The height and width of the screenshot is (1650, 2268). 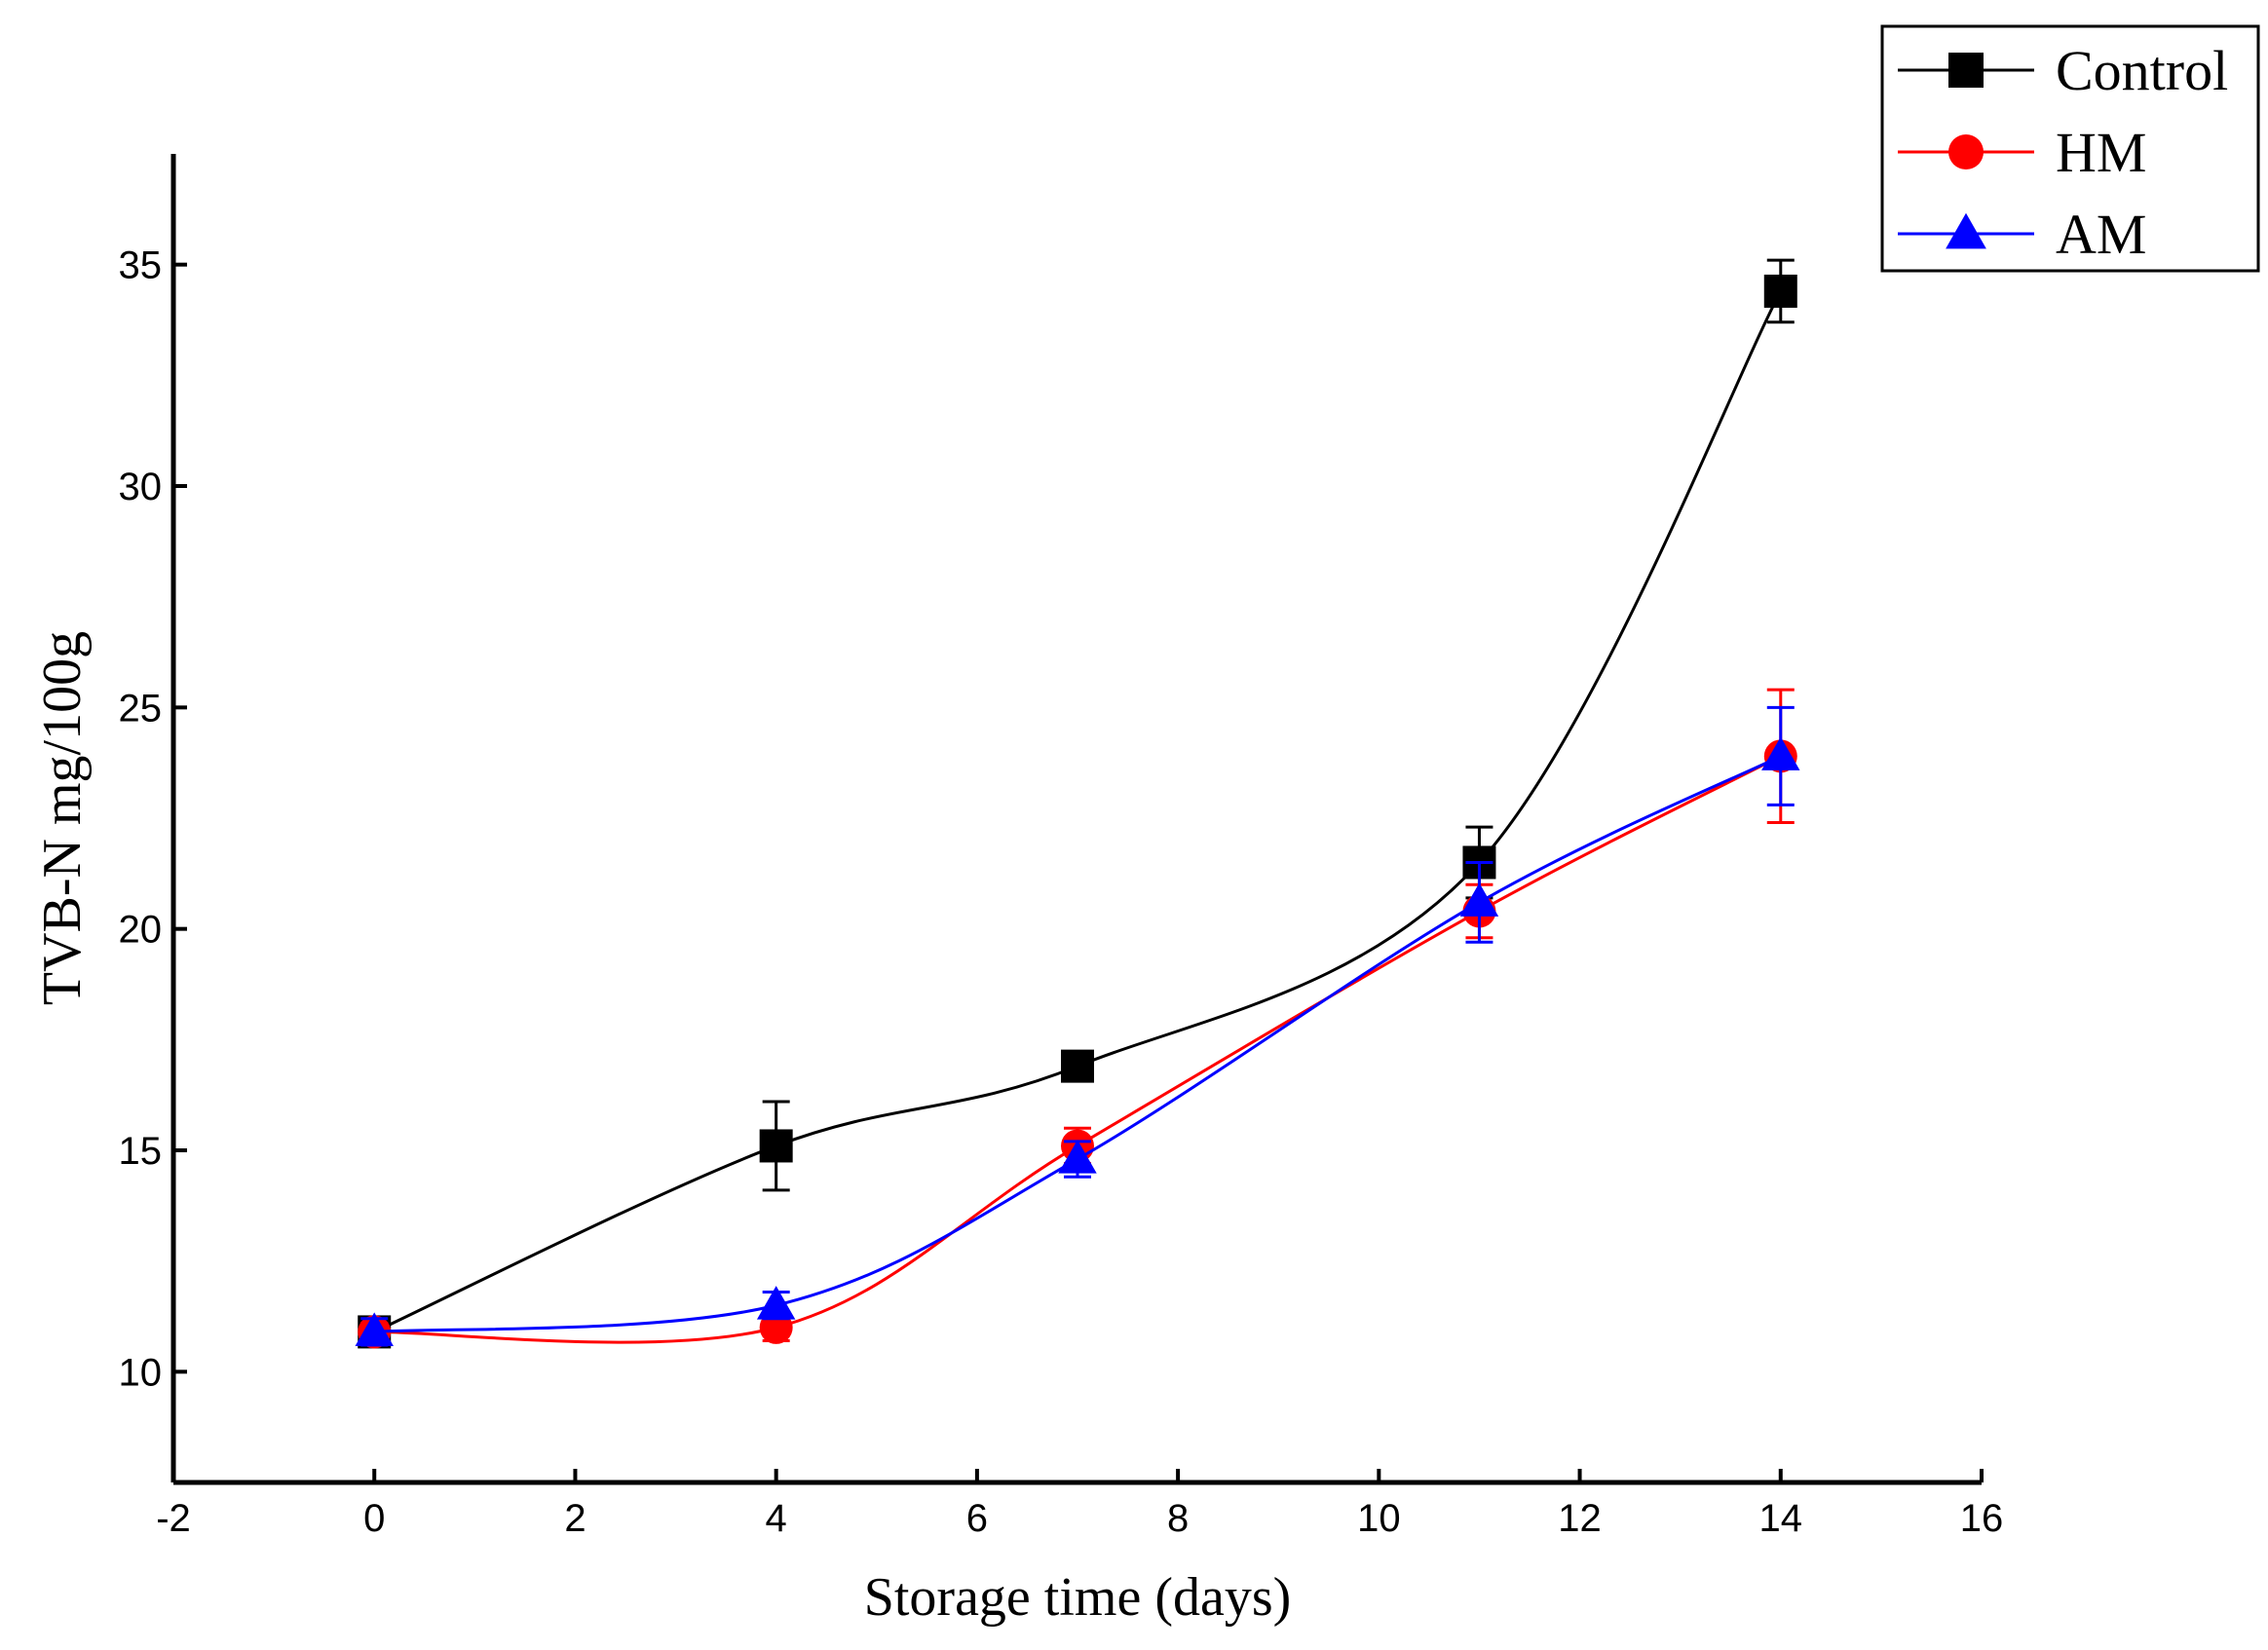 What do you see at coordinates (1078, 1597) in the screenshot?
I see `x-axis-title: Storage time (days)` at bounding box center [1078, 1597].